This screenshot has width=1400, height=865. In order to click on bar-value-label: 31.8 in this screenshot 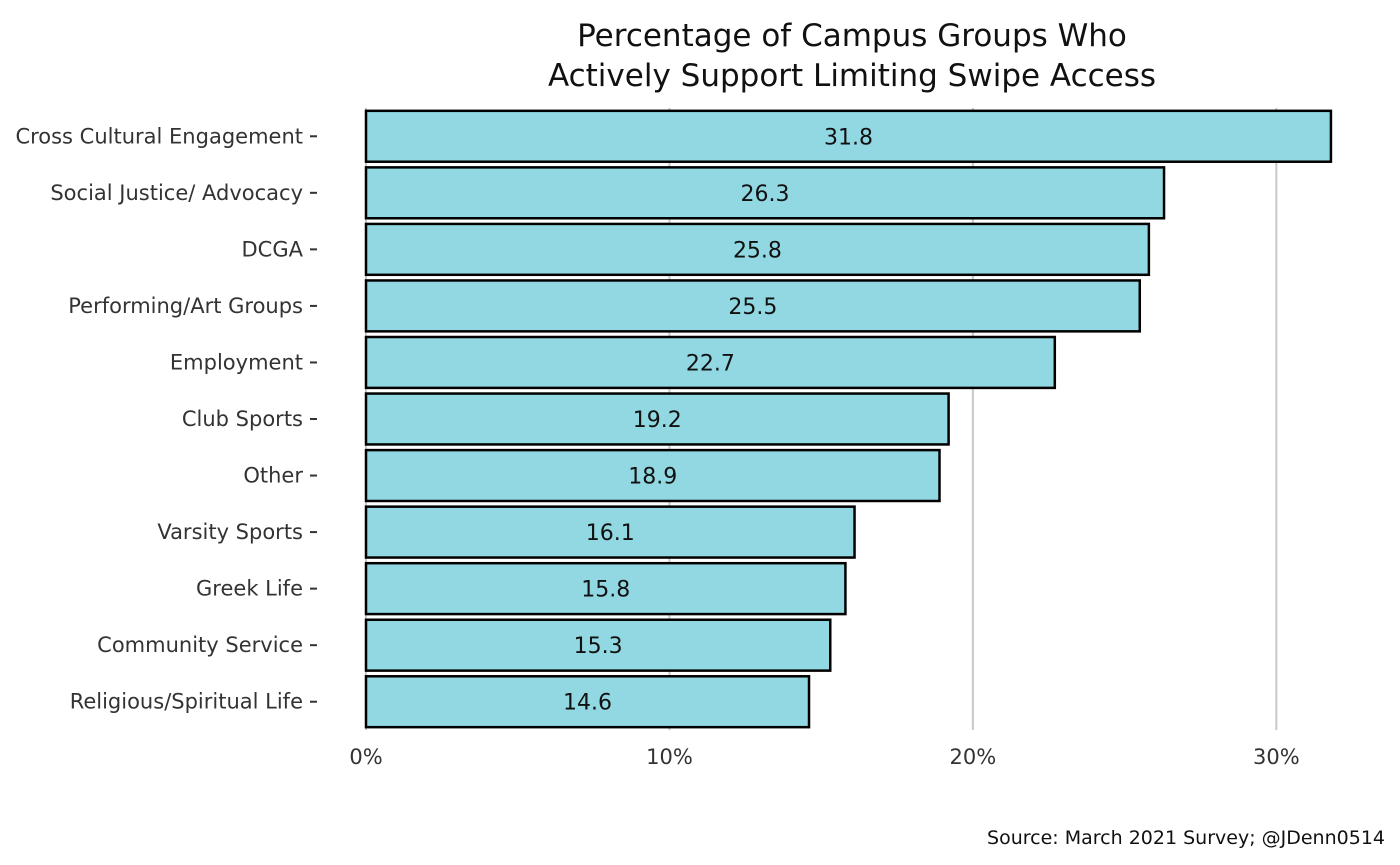, I will do `click(848, 137)`.